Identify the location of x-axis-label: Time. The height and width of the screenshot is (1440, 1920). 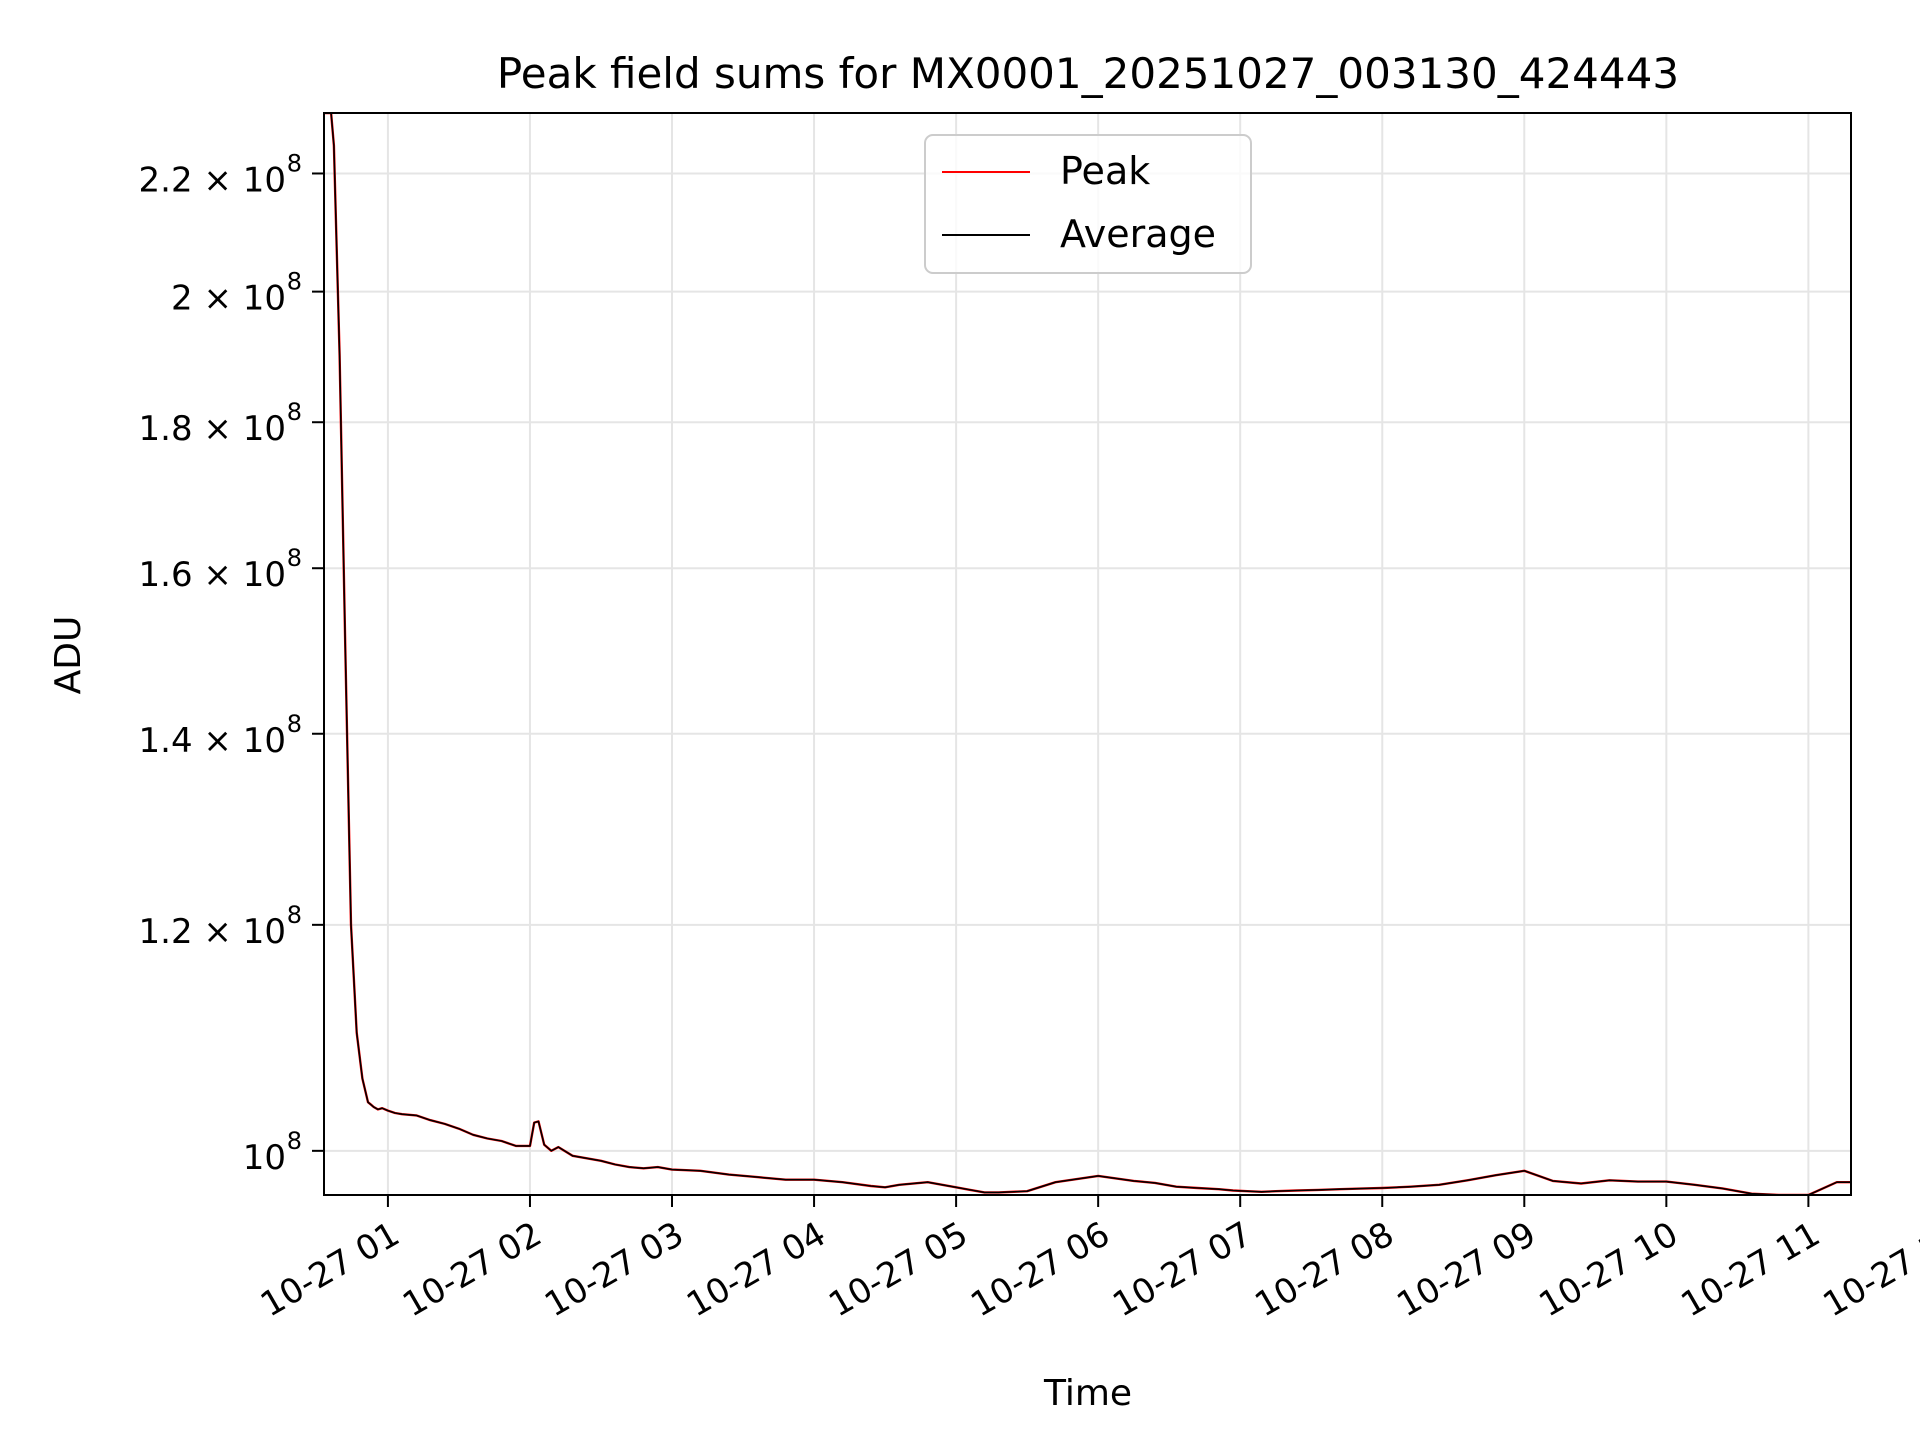
(1087, 1393).